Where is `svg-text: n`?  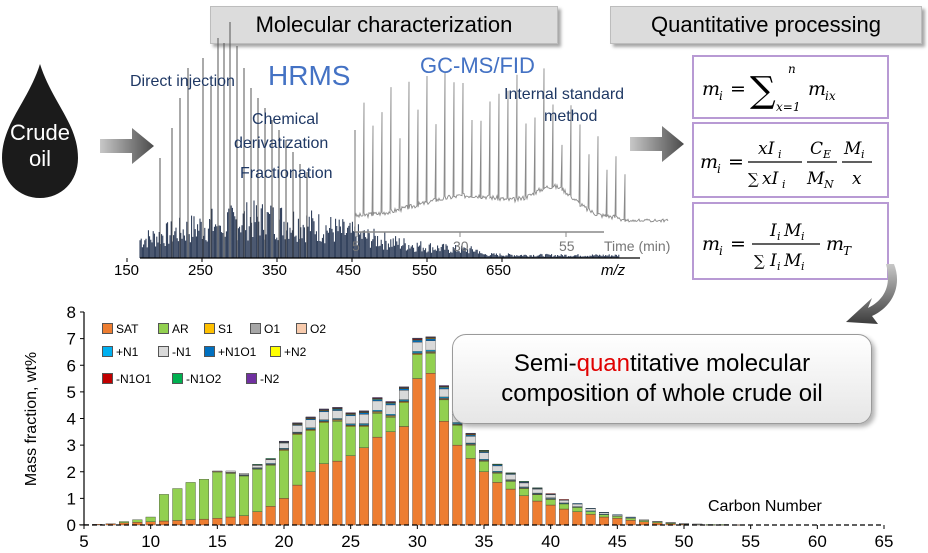 svg-text: n is located at coordinates (792, 69).